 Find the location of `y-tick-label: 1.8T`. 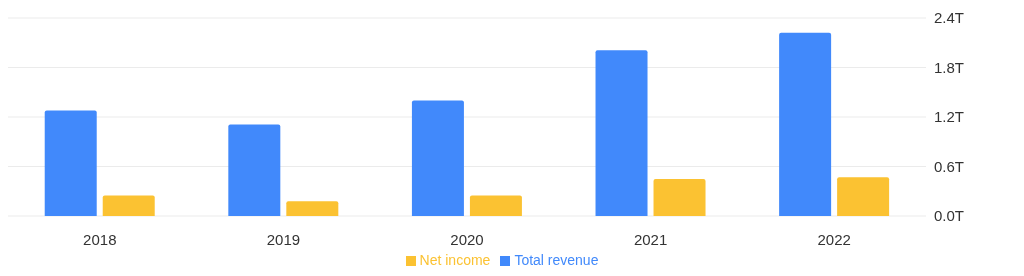

y-tick-label: 1.8T is located at coordinates (949, 67).